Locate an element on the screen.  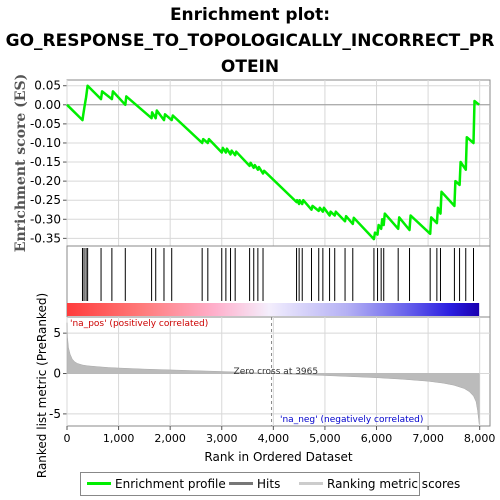
rank-x-tick-label: 5,000 is located at coordinates (325, 438).